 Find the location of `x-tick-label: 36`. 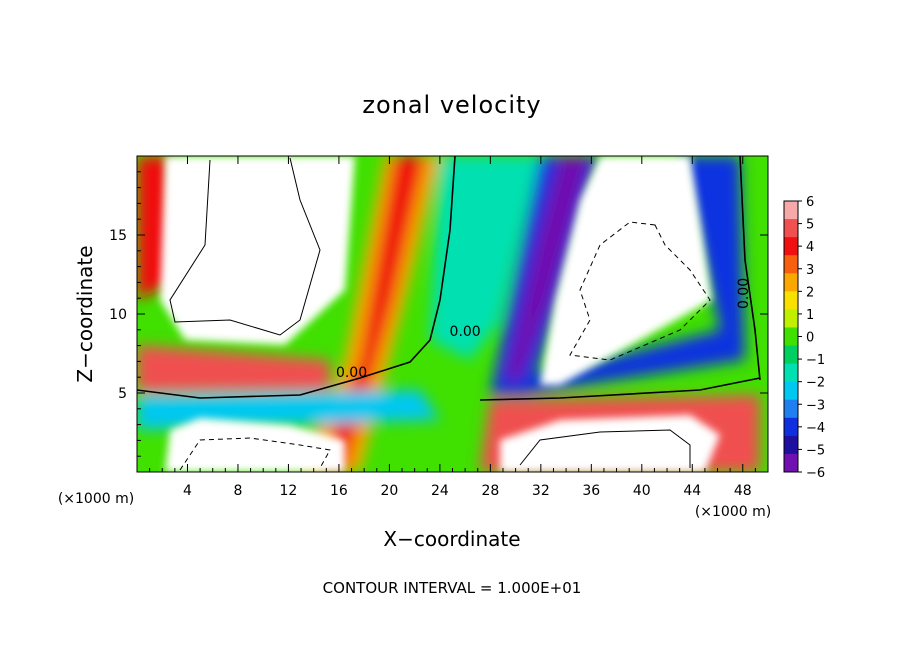

x-tick-label: 36 is located at coordinates (591, 491).